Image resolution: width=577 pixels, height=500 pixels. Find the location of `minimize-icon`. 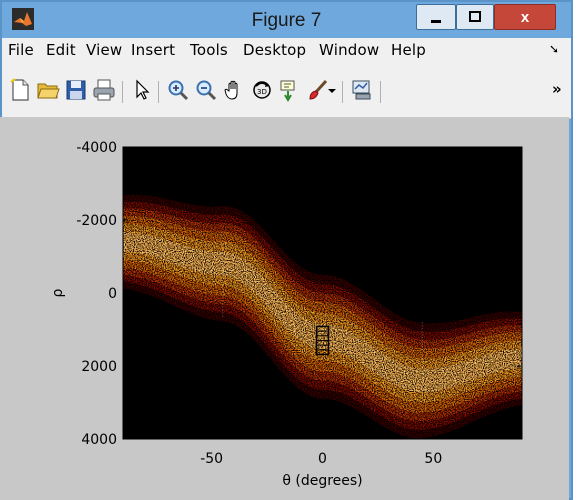

minimize-icon is located at coordinates (436, 21).